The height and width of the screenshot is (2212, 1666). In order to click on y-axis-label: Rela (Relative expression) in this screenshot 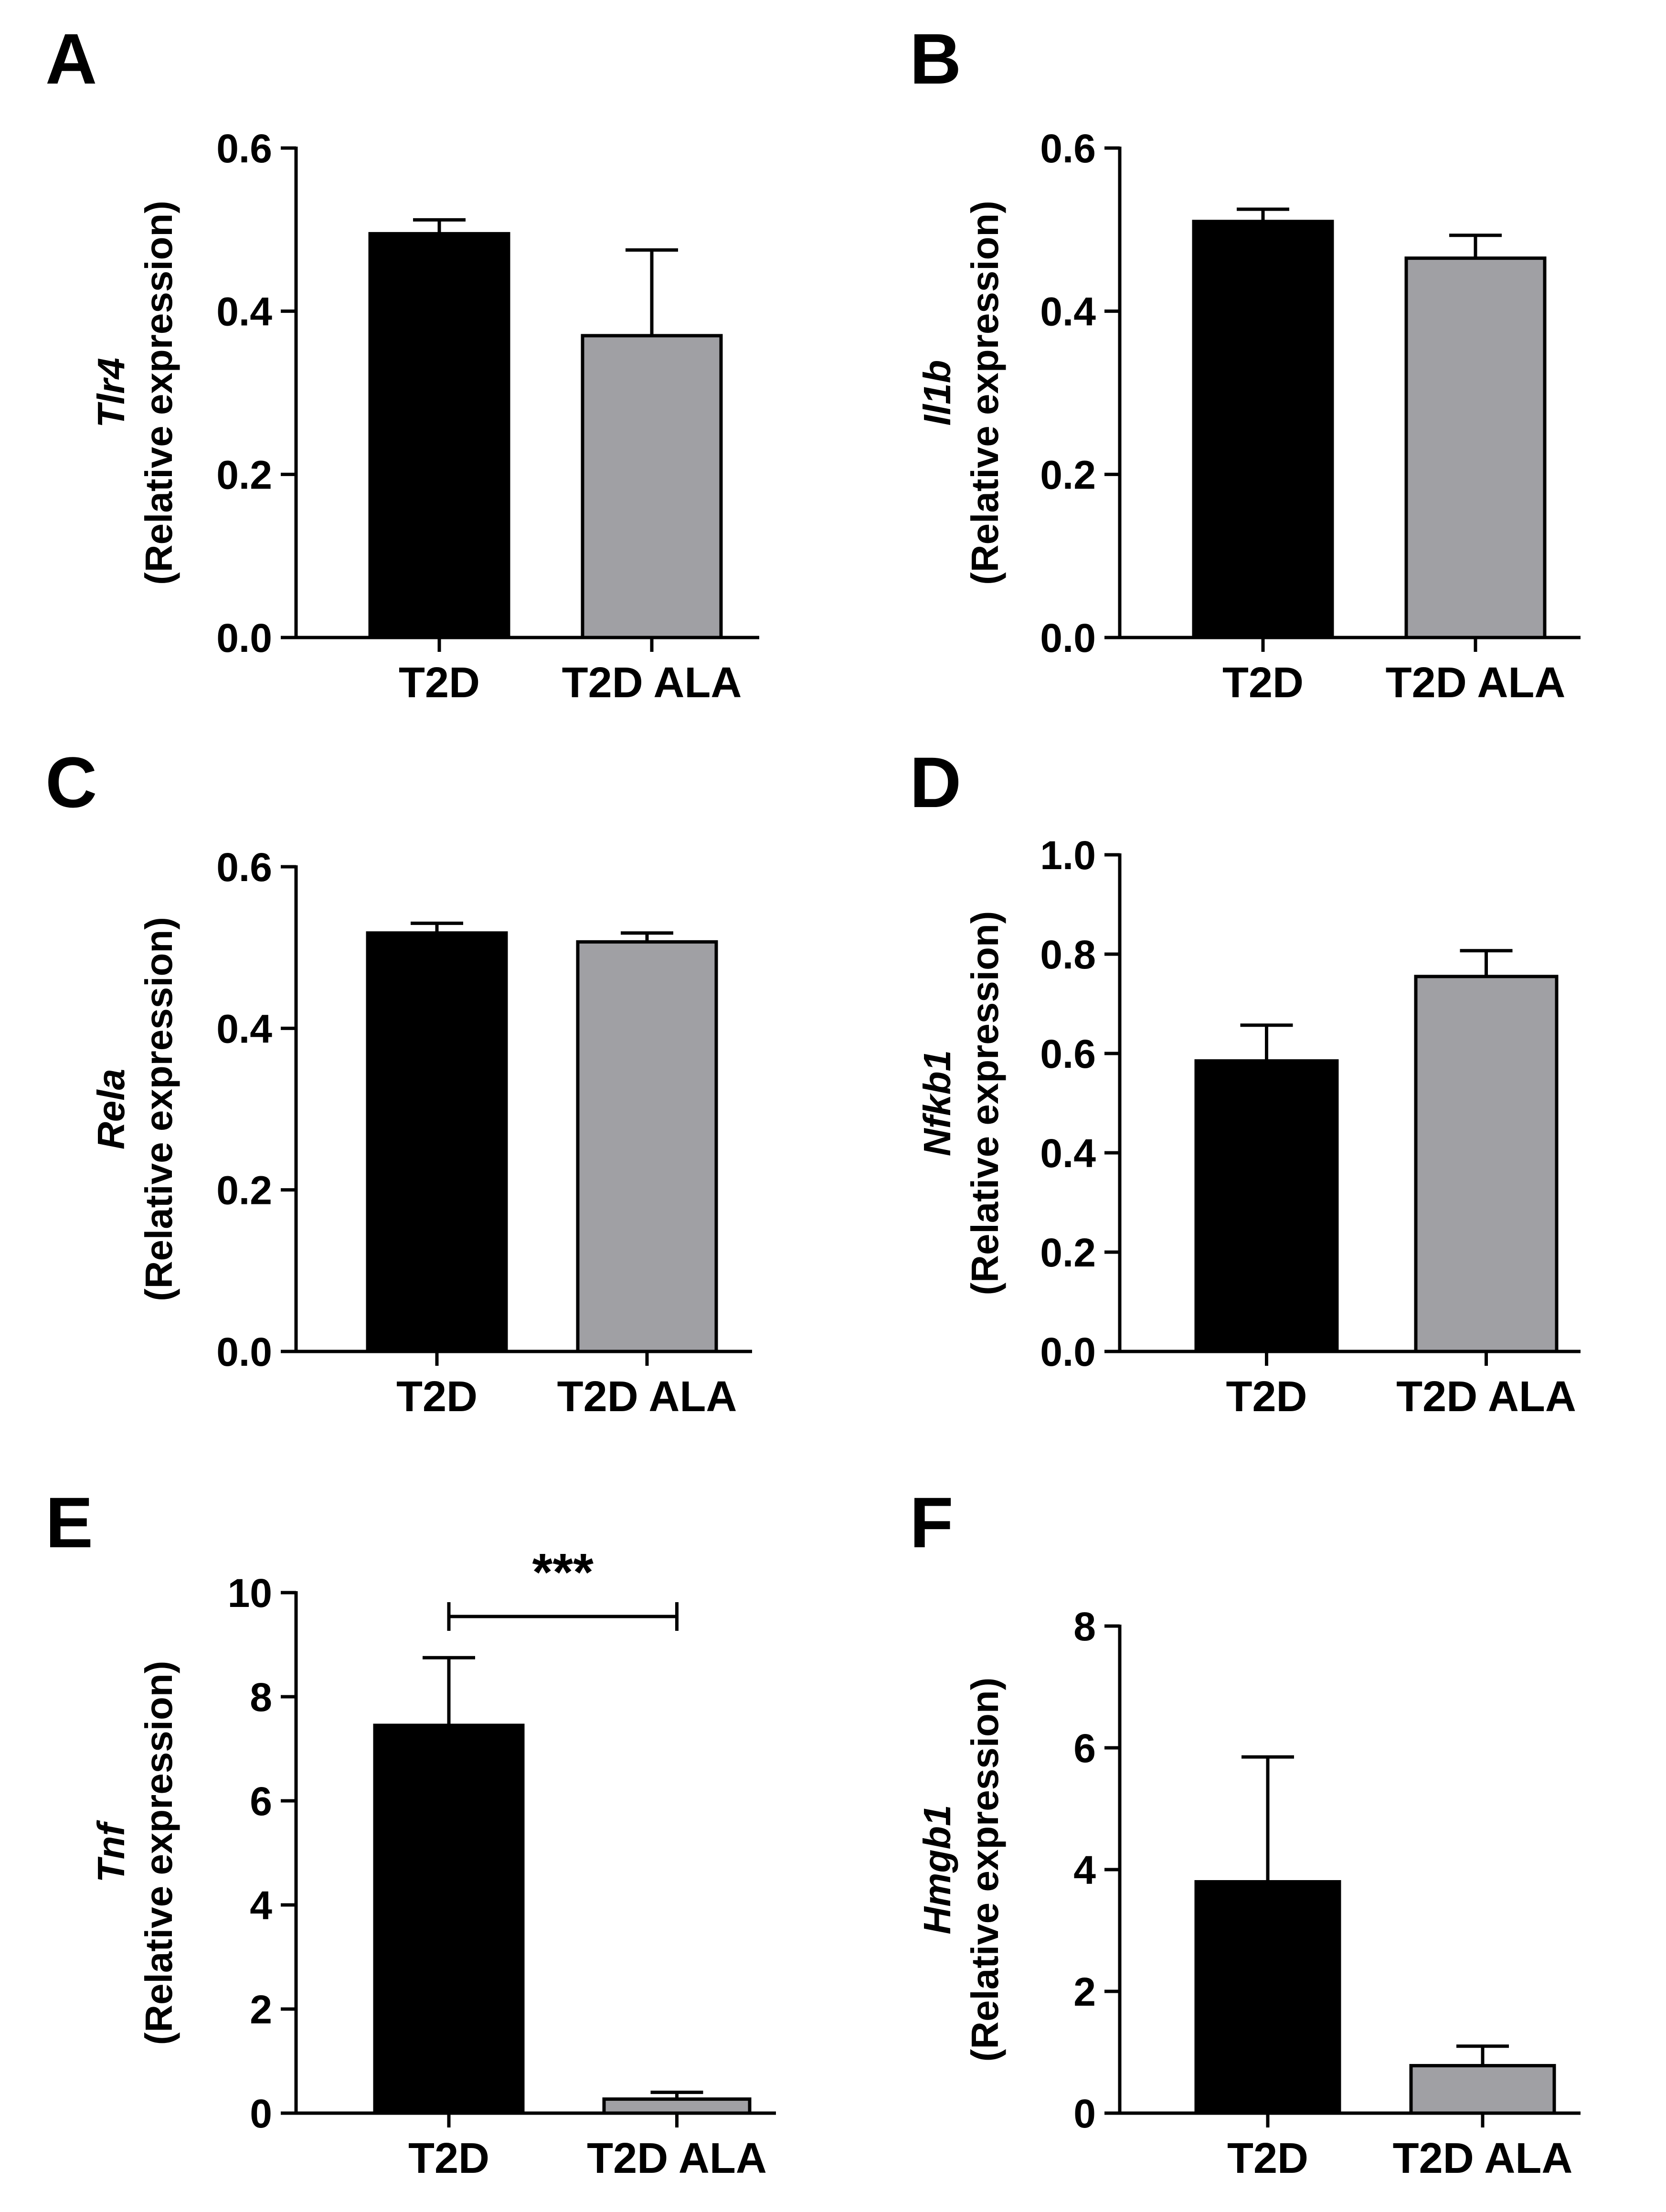, I will do `click(135, 1109)`.